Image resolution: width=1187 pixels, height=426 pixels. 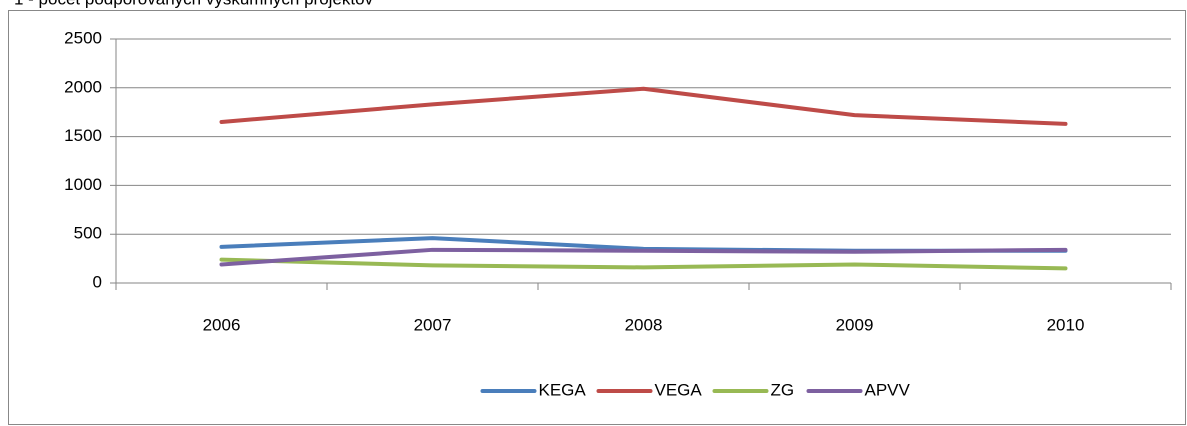 What do you see at coordinates (855, 324) in the screenshot?
I see `x-tick-label: 2009` at bounding box center [855, 324].